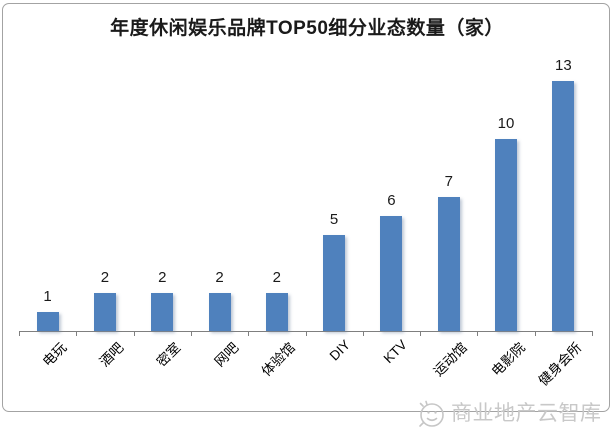  I want to click on watermark: 商业地产云智库, so click(514, 414).